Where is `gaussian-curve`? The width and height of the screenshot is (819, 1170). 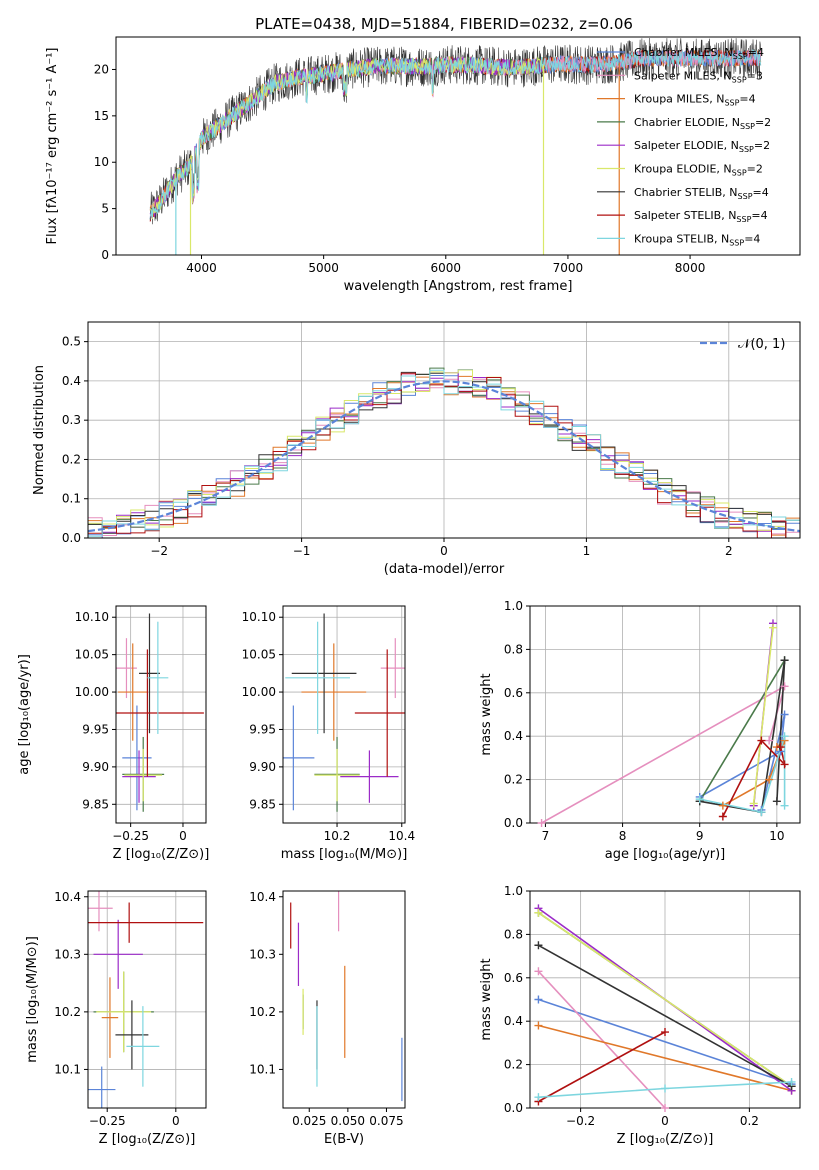 gaussian-curve is located at coordinates (444, 456).